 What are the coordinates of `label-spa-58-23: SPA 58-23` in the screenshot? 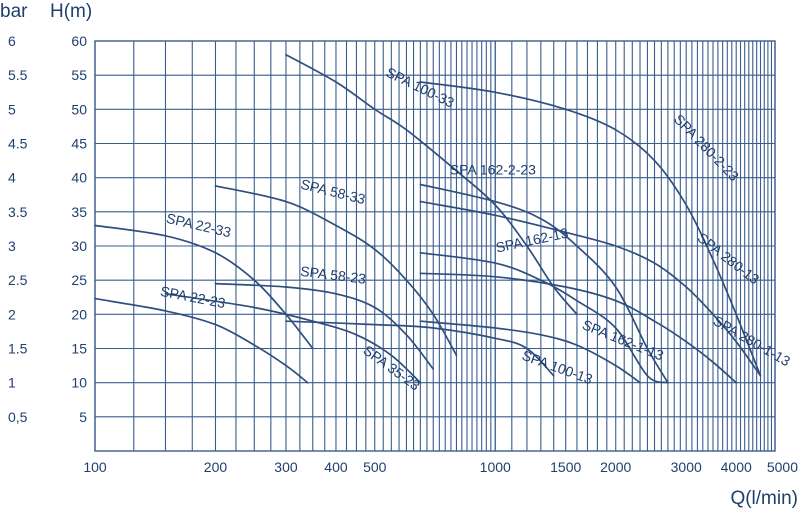 It's located at (334, 275).